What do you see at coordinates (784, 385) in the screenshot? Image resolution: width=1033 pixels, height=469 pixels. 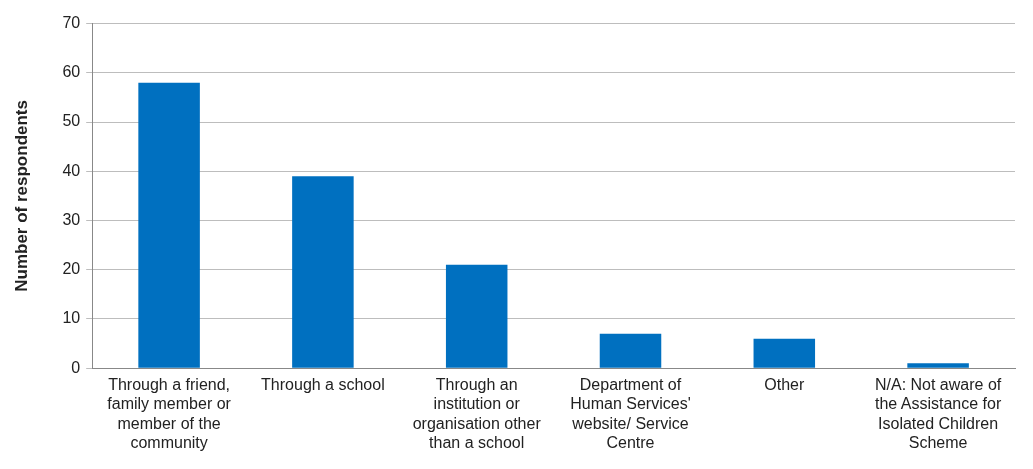 I see `x-tick-label: Other` at bounding box center [784, 385].